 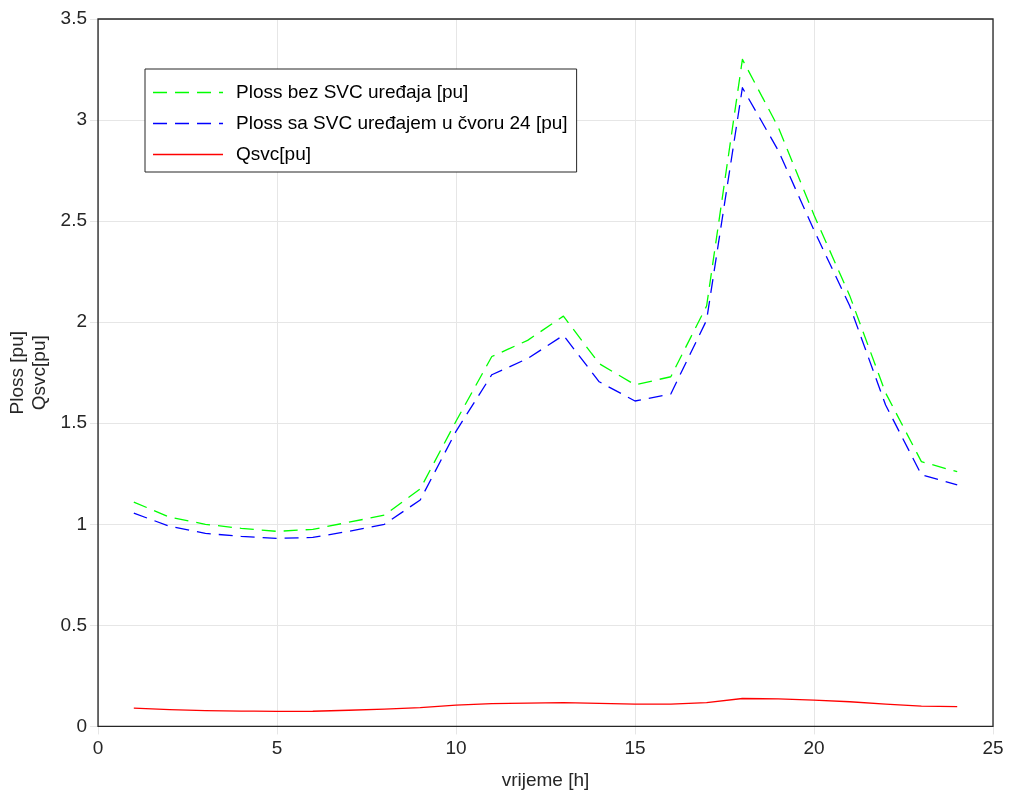 I want to click on y-tick-label: 3.5, so click(x=74, y=18).